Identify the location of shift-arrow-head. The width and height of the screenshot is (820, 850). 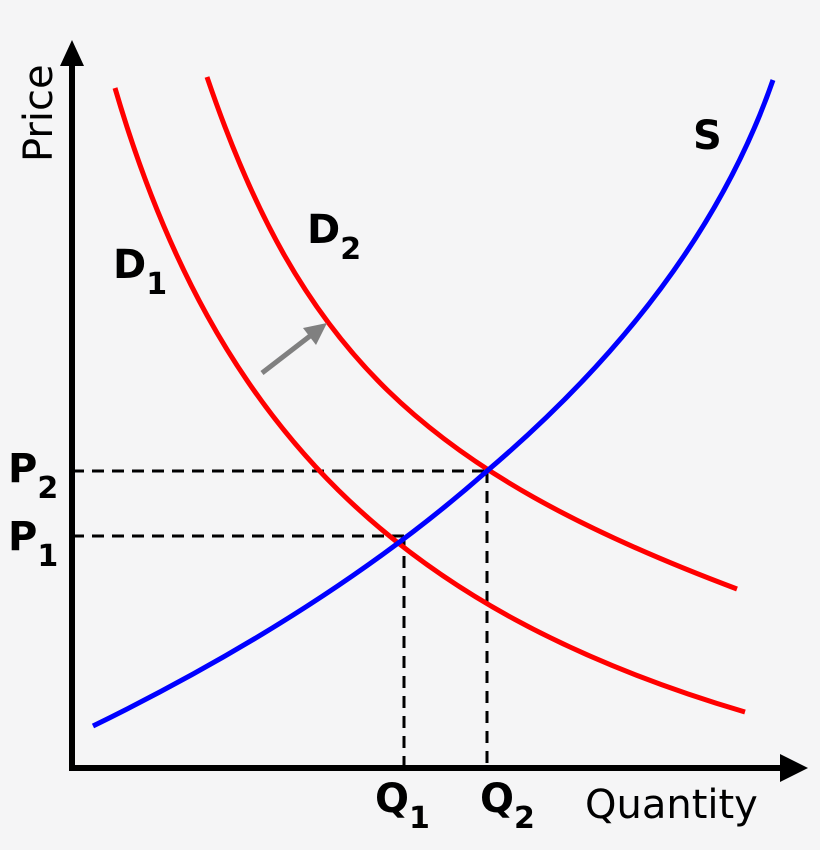
(315, 334).